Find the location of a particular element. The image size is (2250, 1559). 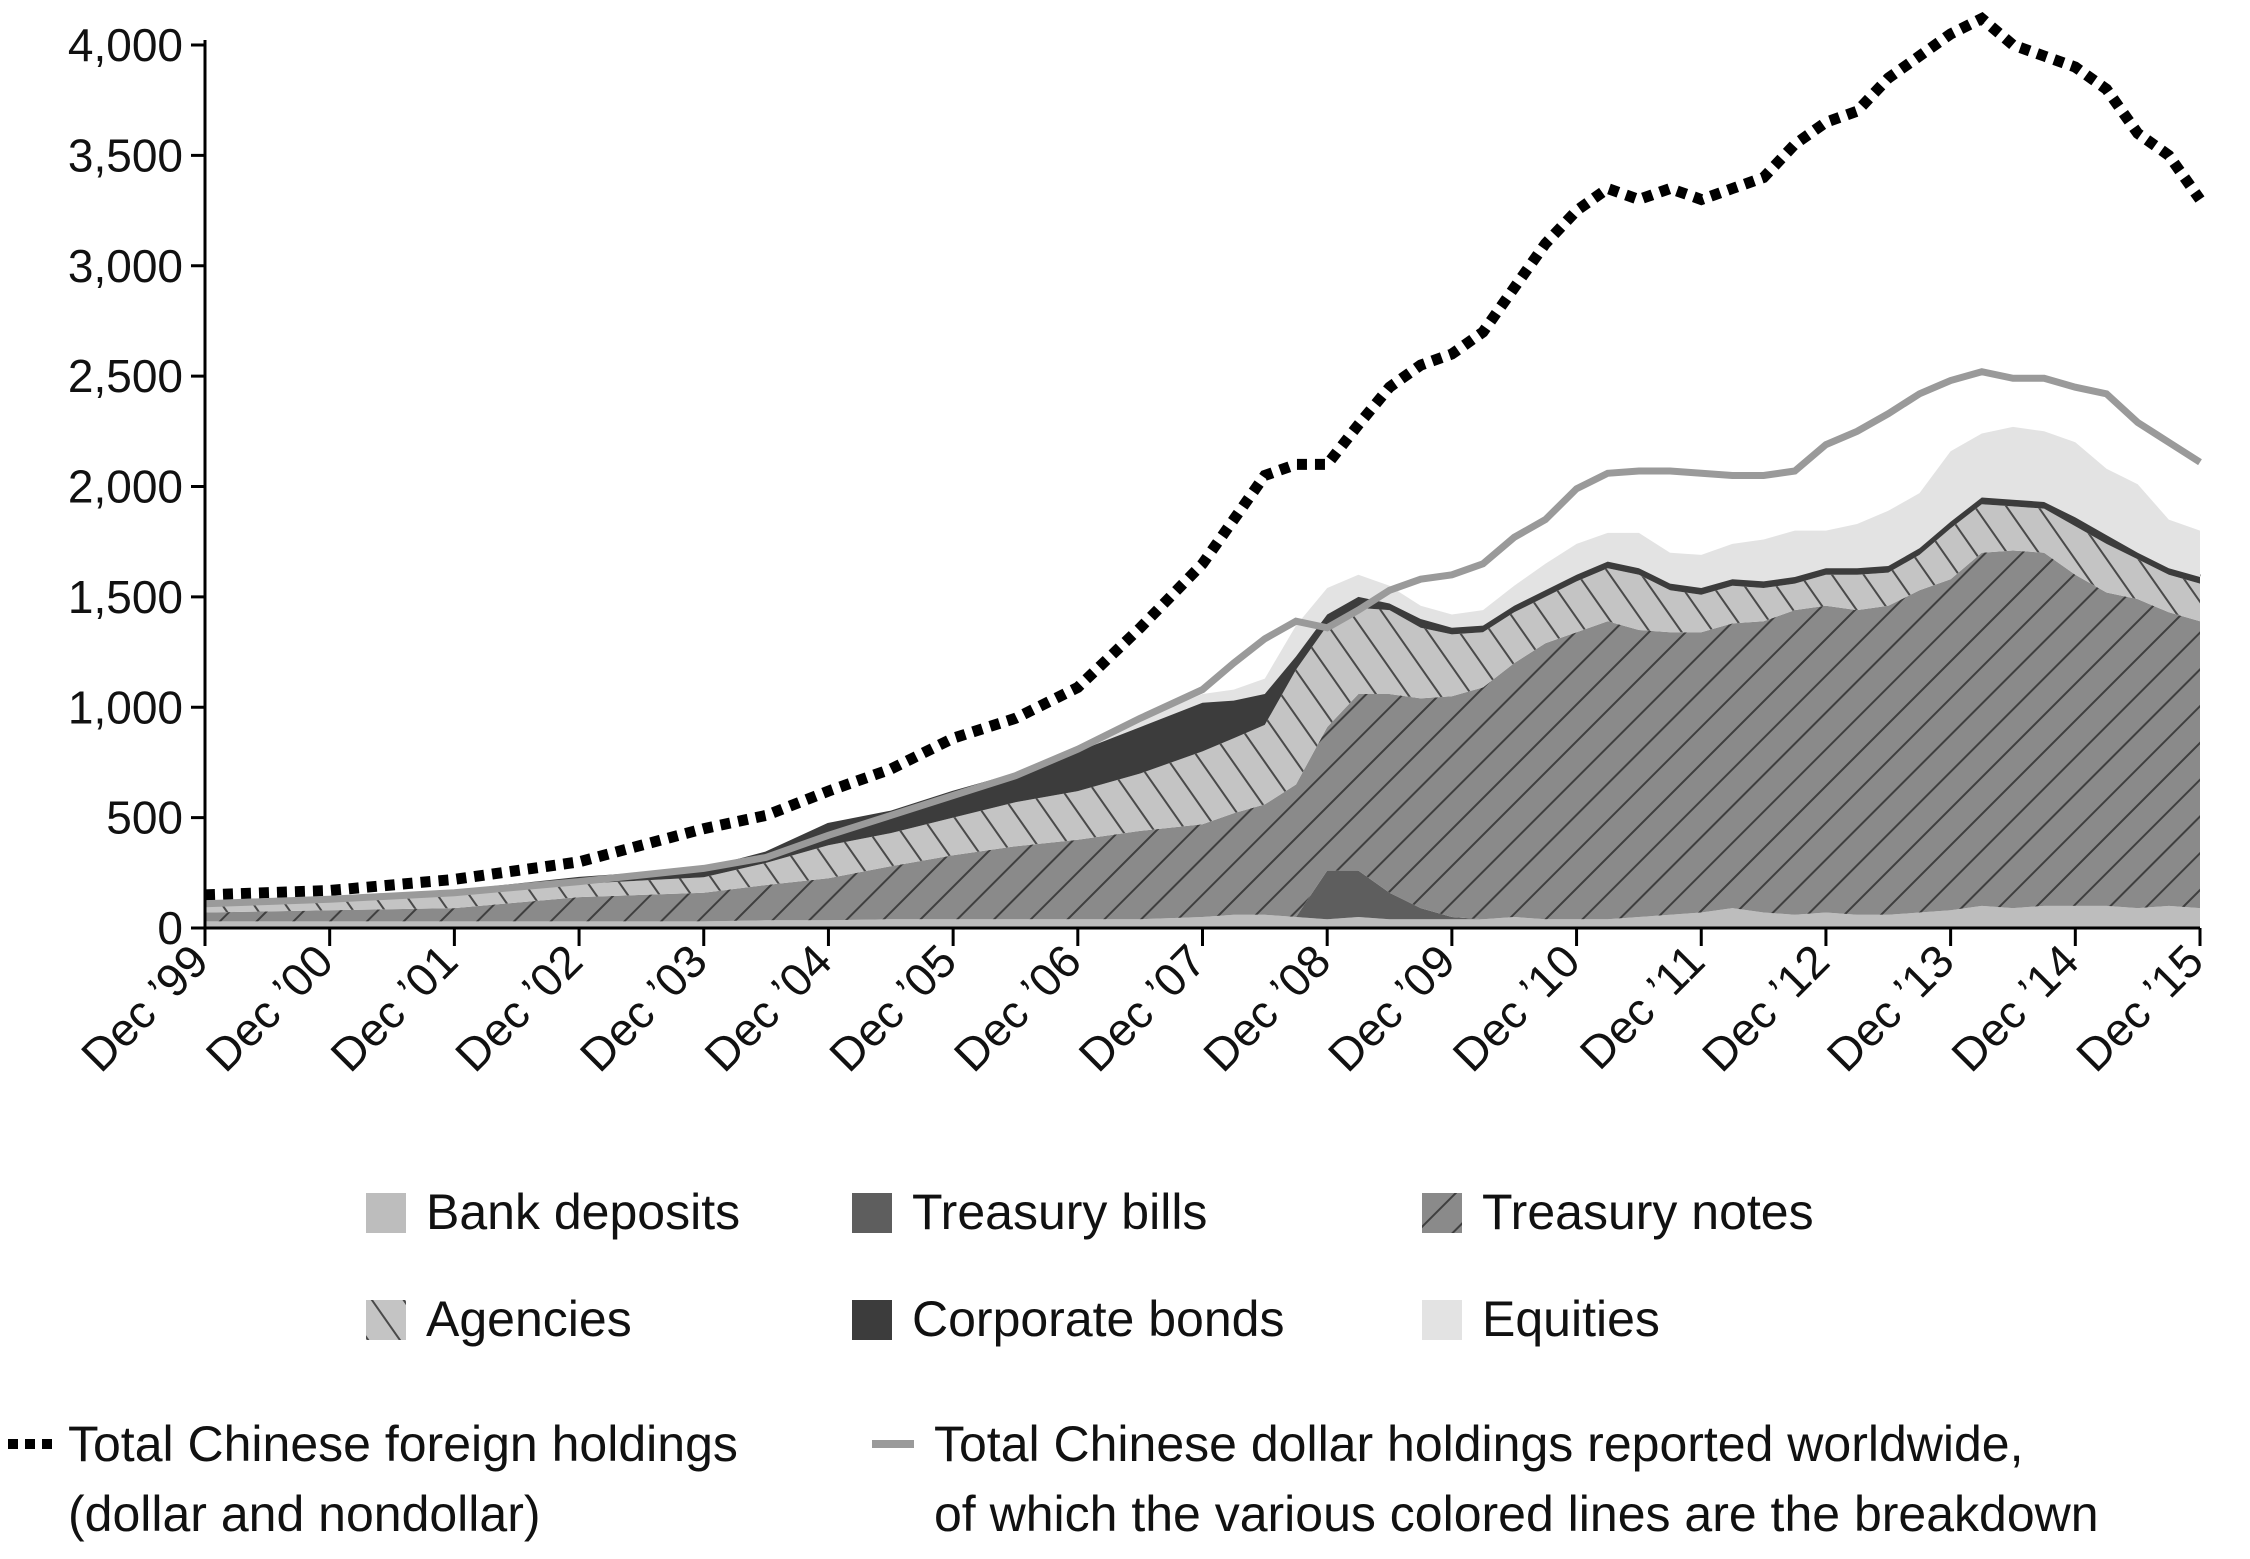

y-tick-label: 1,500 is located at coordinates (125, 597).